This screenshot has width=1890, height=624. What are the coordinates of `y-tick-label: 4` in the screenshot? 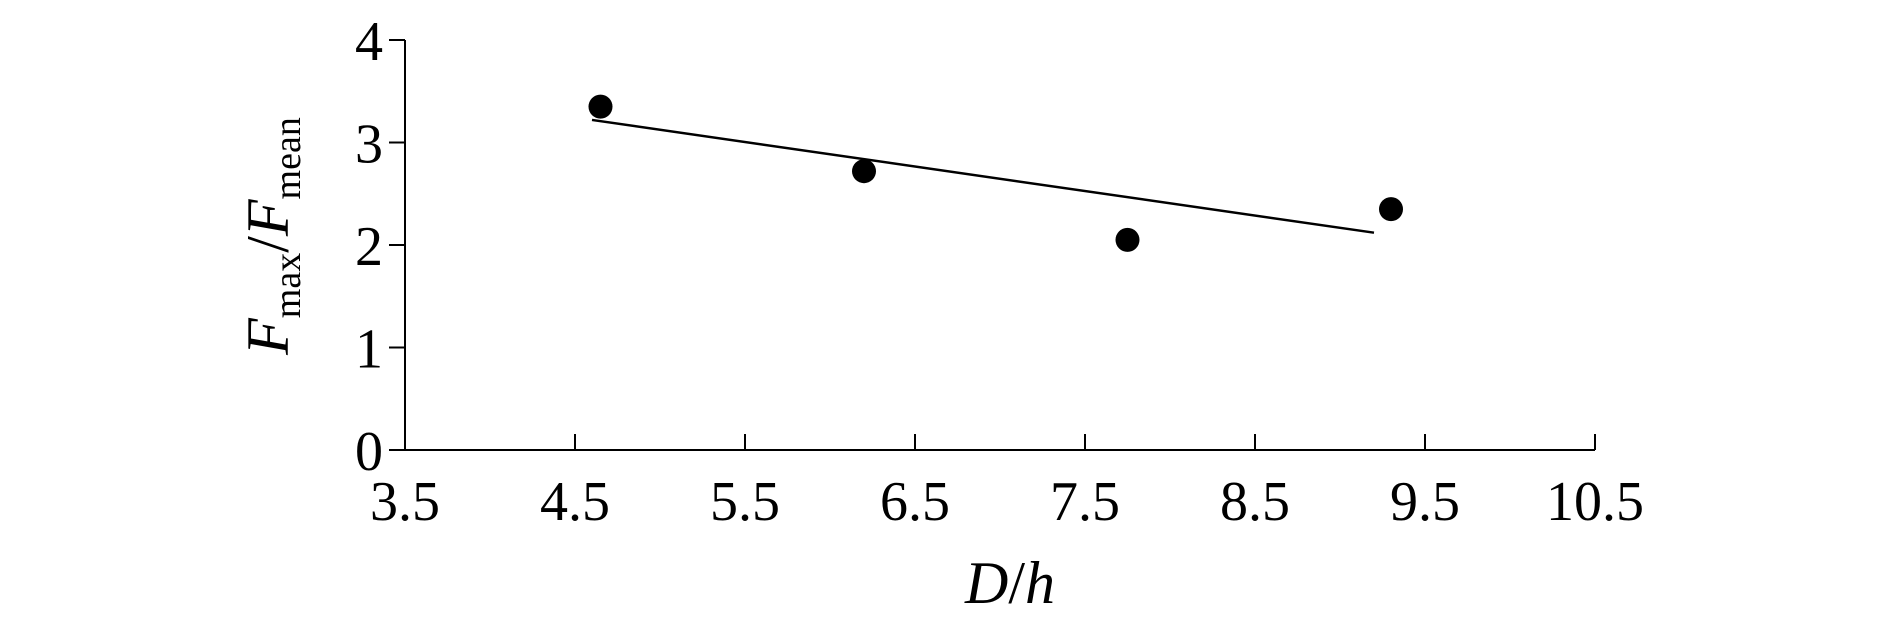 It's located at (369, 42).